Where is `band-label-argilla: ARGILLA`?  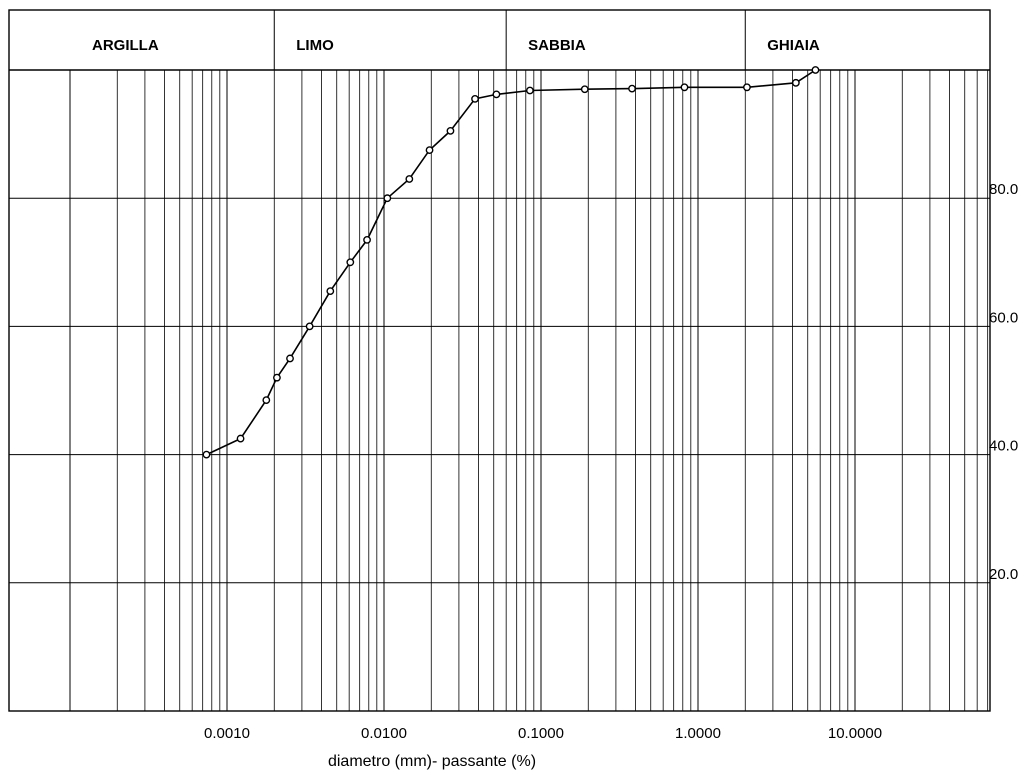
band-label-argilla: ARGILLA is located at coordinates (125, 45).